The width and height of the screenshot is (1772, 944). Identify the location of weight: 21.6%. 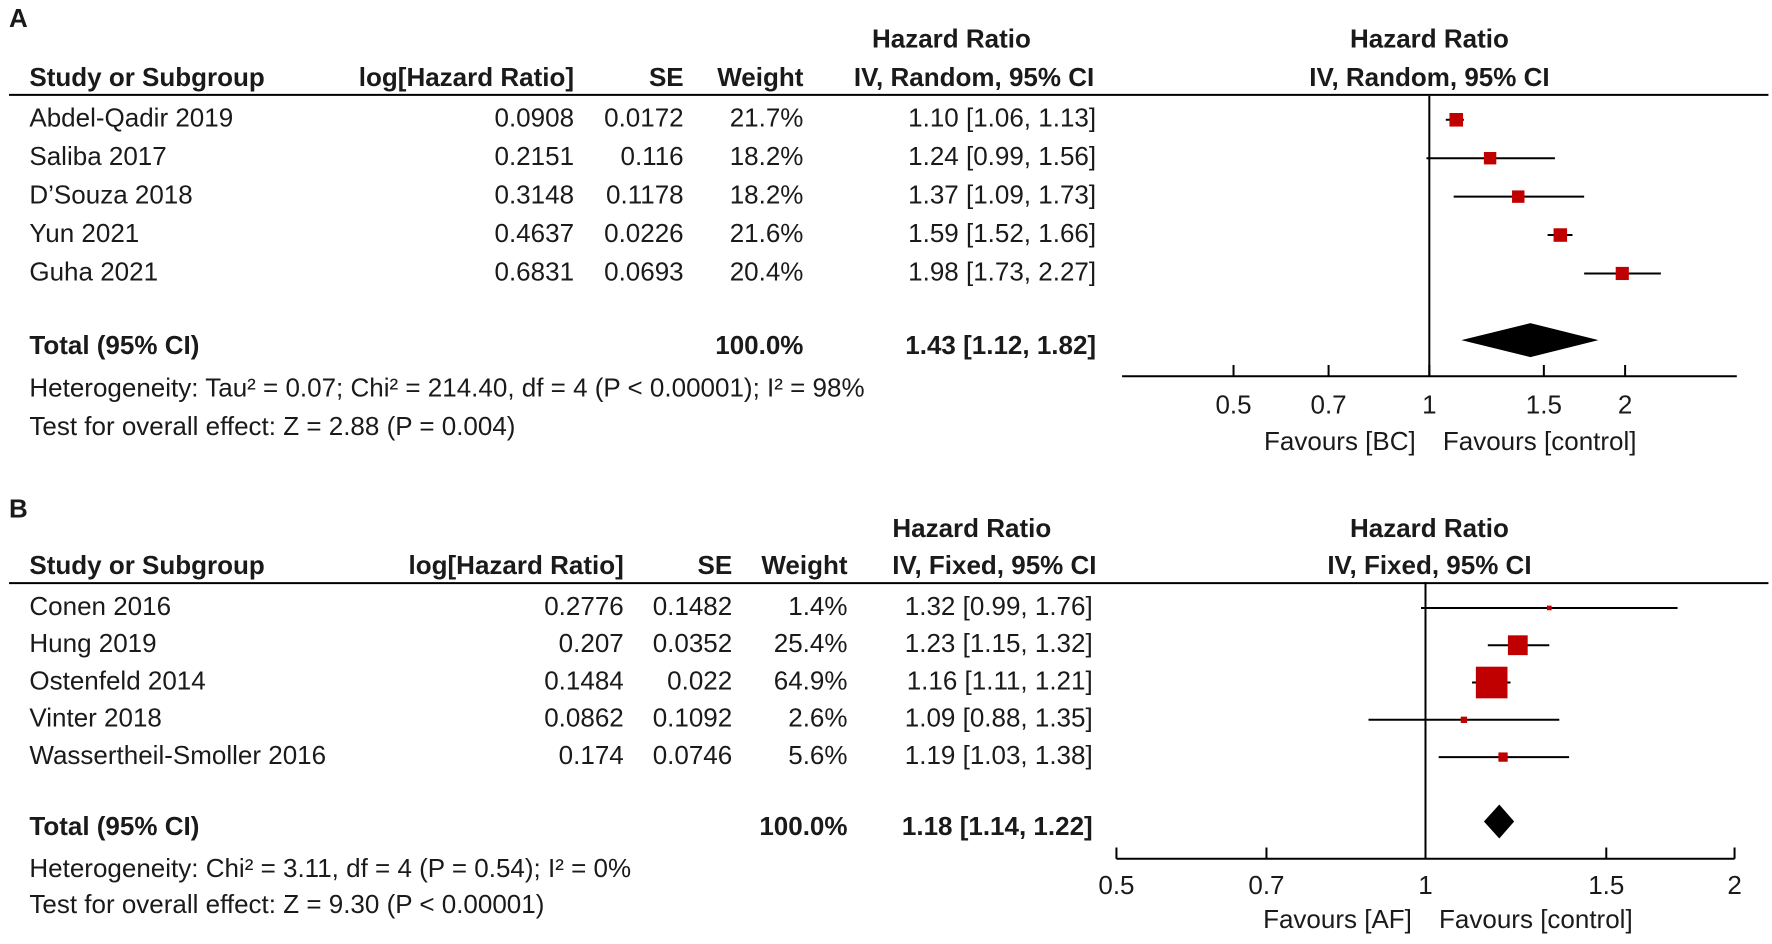
(767, 233).